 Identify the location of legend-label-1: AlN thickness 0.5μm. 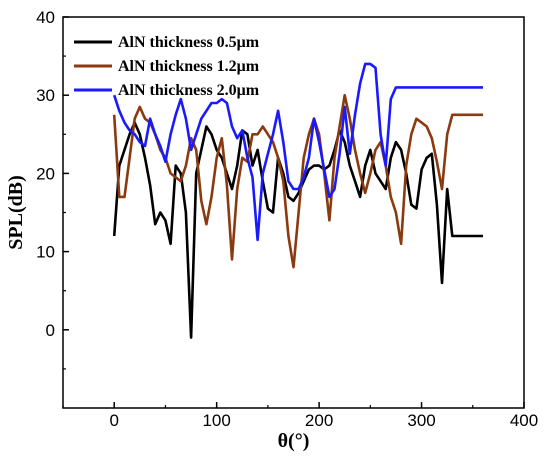
(189, 42).